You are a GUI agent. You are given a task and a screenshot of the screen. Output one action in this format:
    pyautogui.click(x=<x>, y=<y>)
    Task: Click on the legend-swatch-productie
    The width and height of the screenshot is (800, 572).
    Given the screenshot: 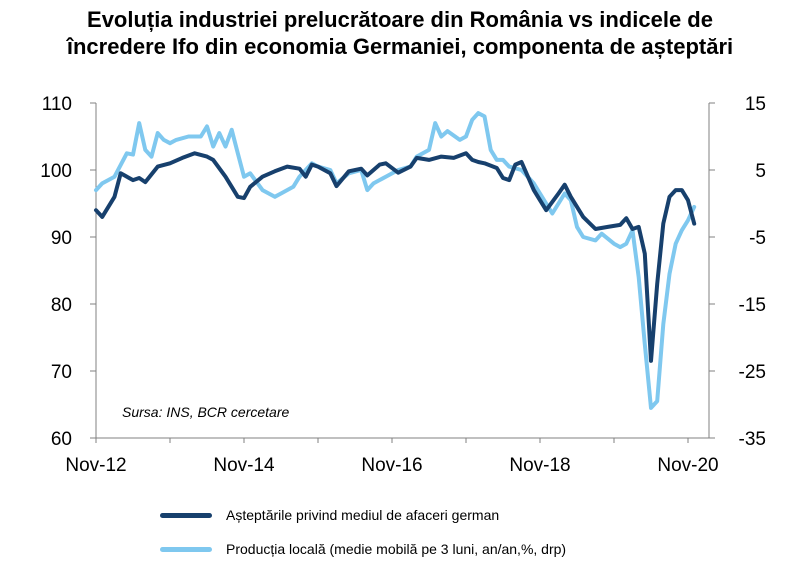 What is the action you would take?
    pyautogui.click(x=186, y=549)
    